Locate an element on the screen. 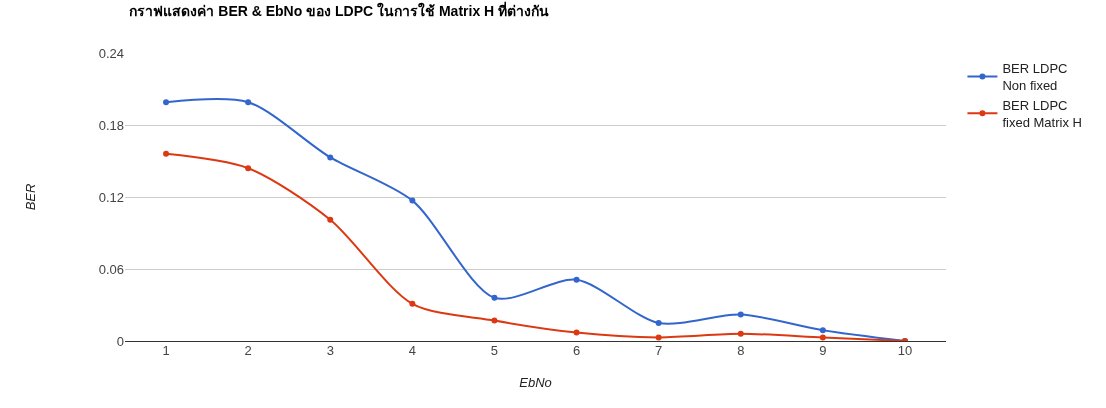  y-tick-label: 0.18 is located at coordinates (111, 125).